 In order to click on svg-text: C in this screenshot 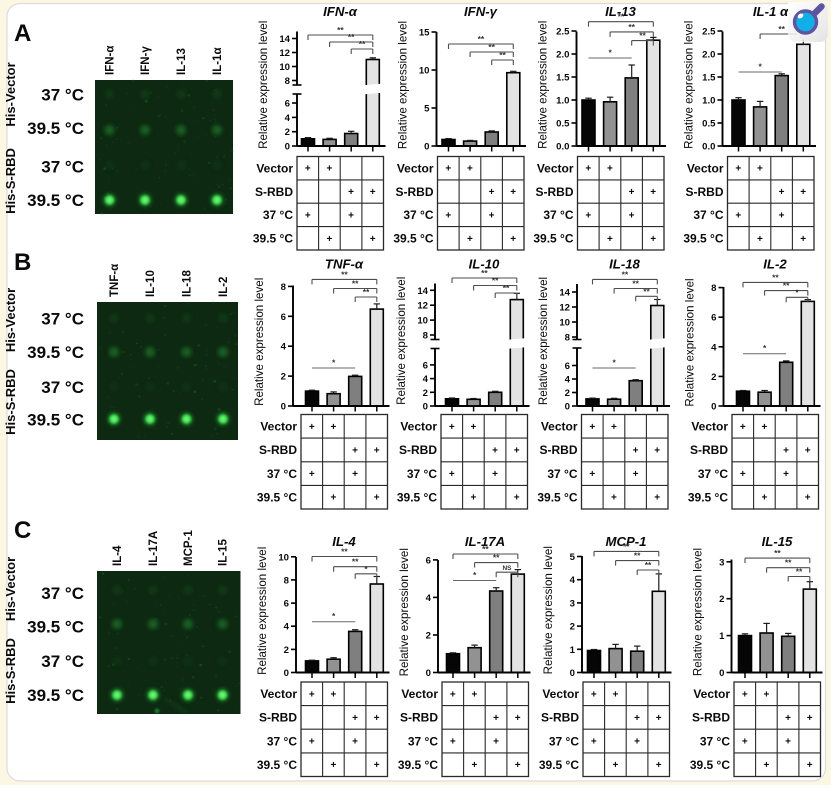, I will do `click(22, 530)`.